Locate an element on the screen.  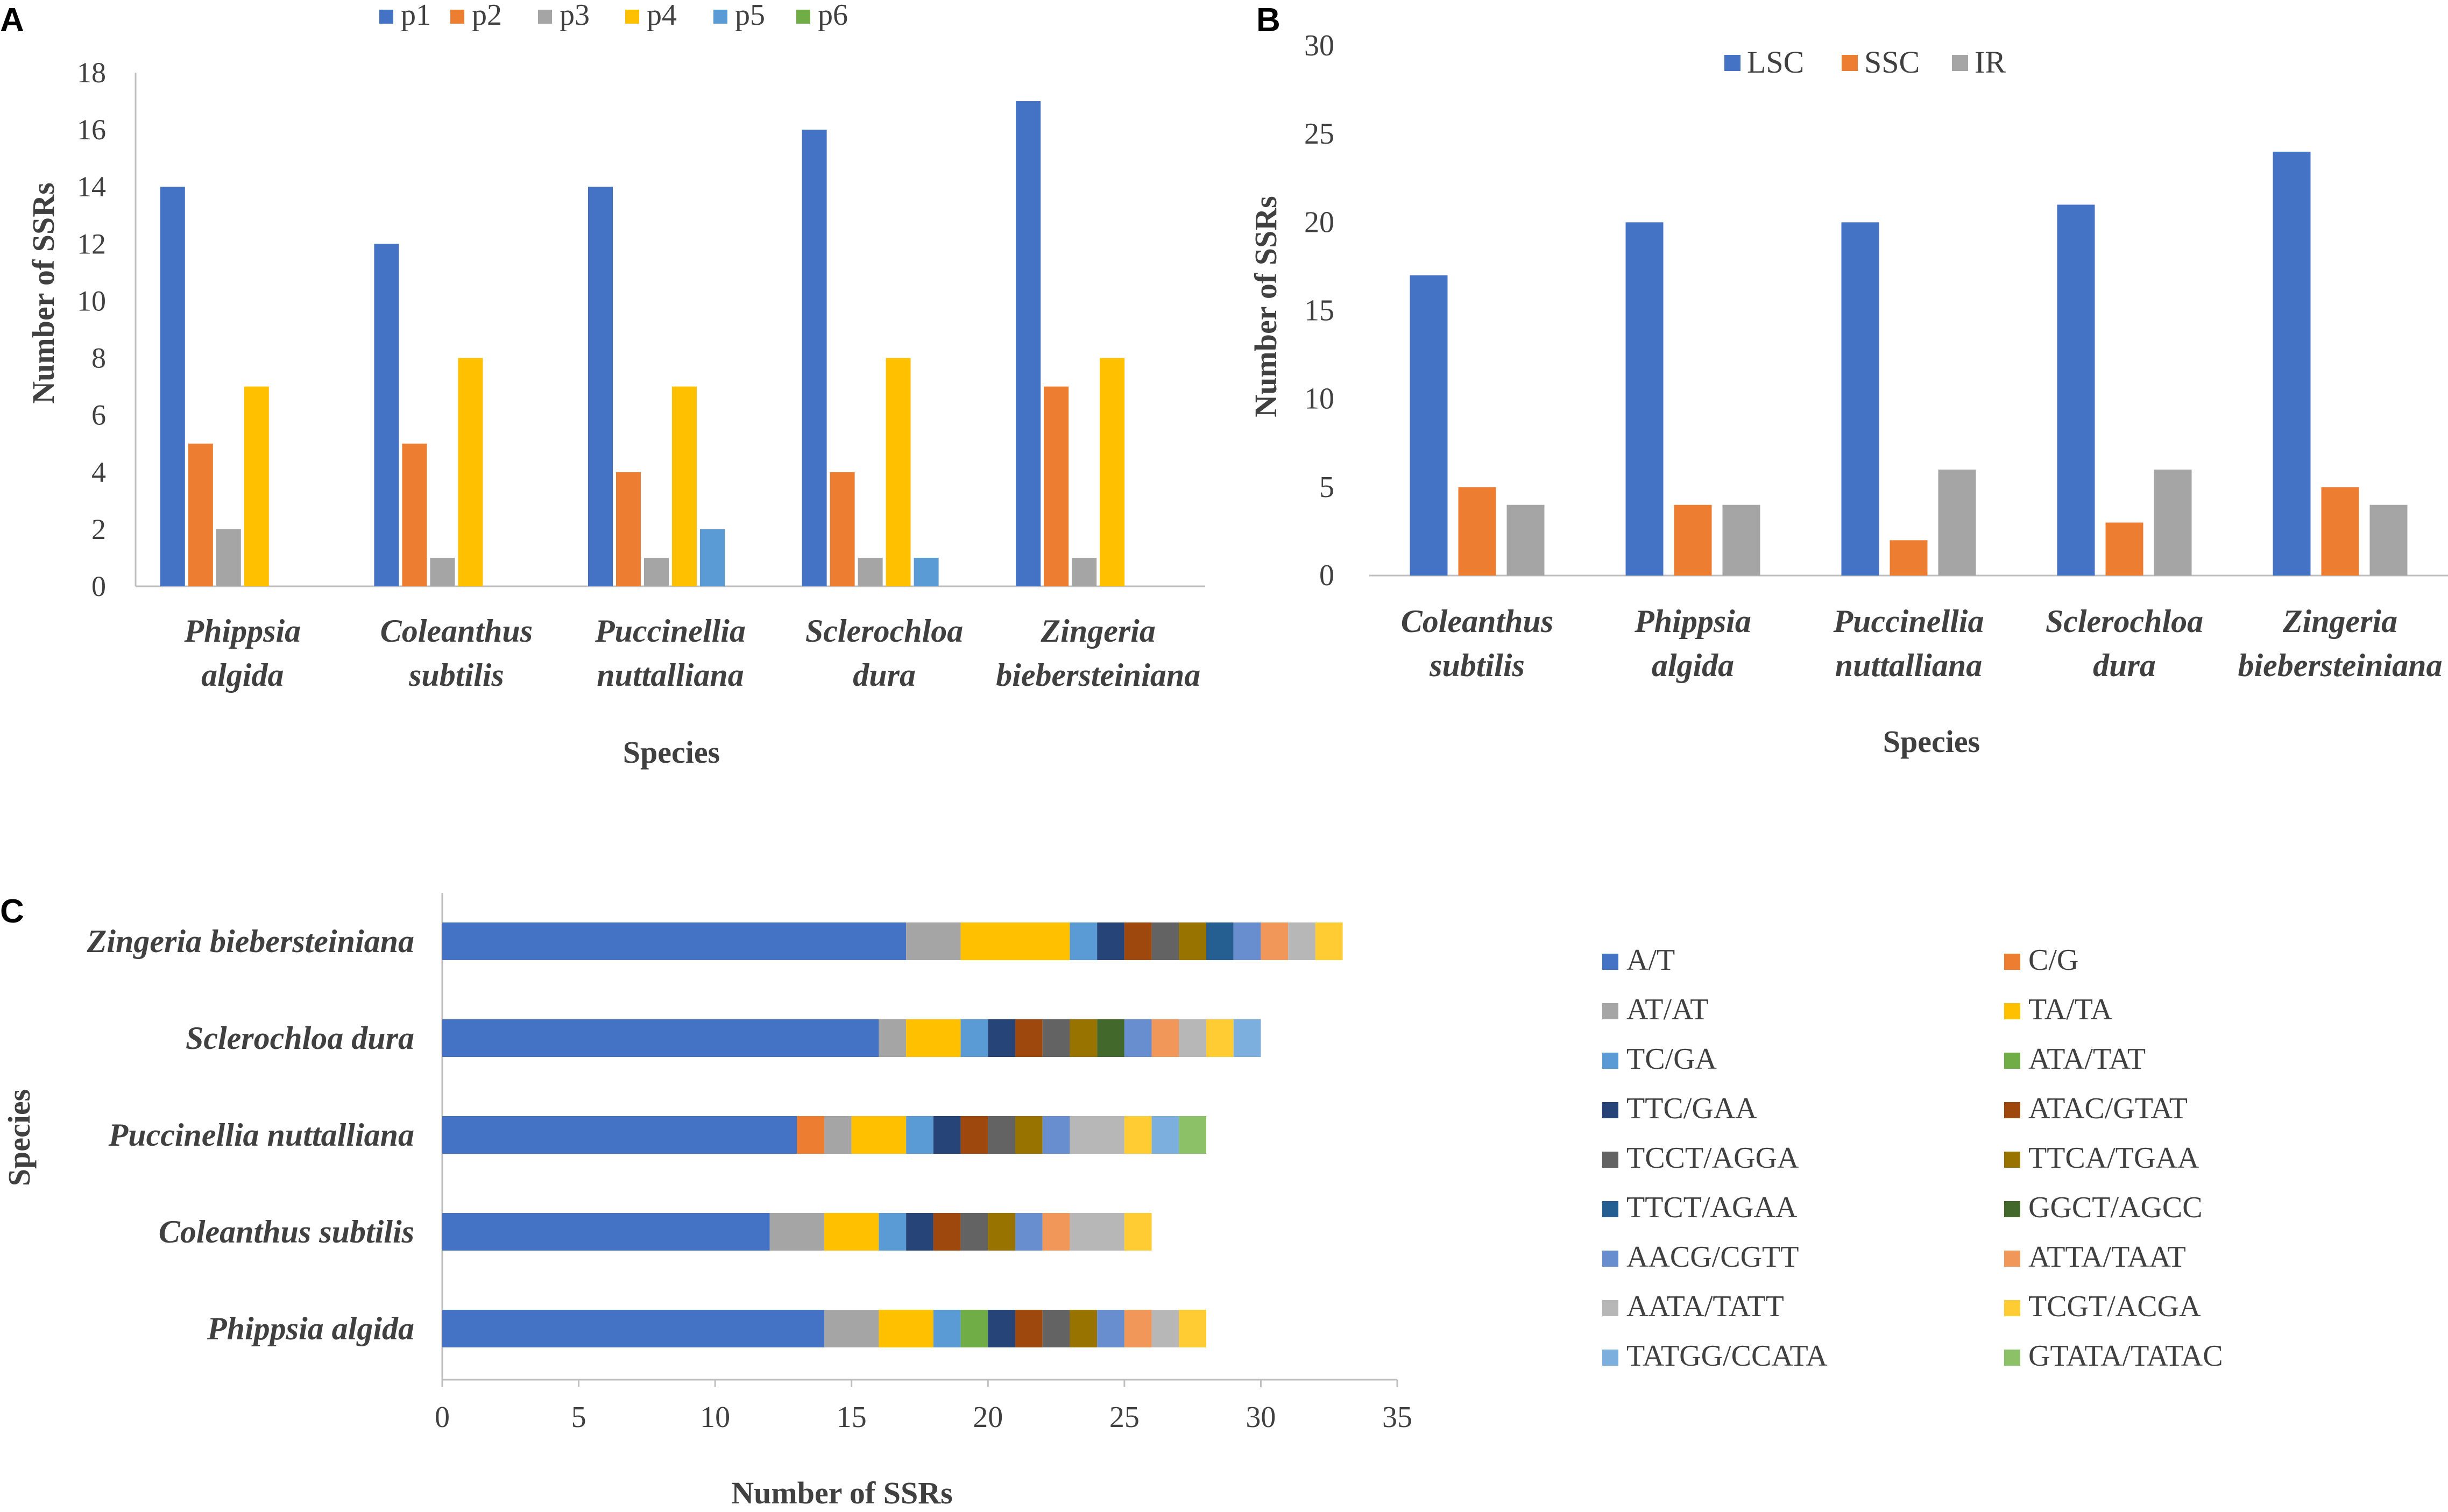
panel-a-x-tick-label: subtilis is located at coordinates (456, 675).